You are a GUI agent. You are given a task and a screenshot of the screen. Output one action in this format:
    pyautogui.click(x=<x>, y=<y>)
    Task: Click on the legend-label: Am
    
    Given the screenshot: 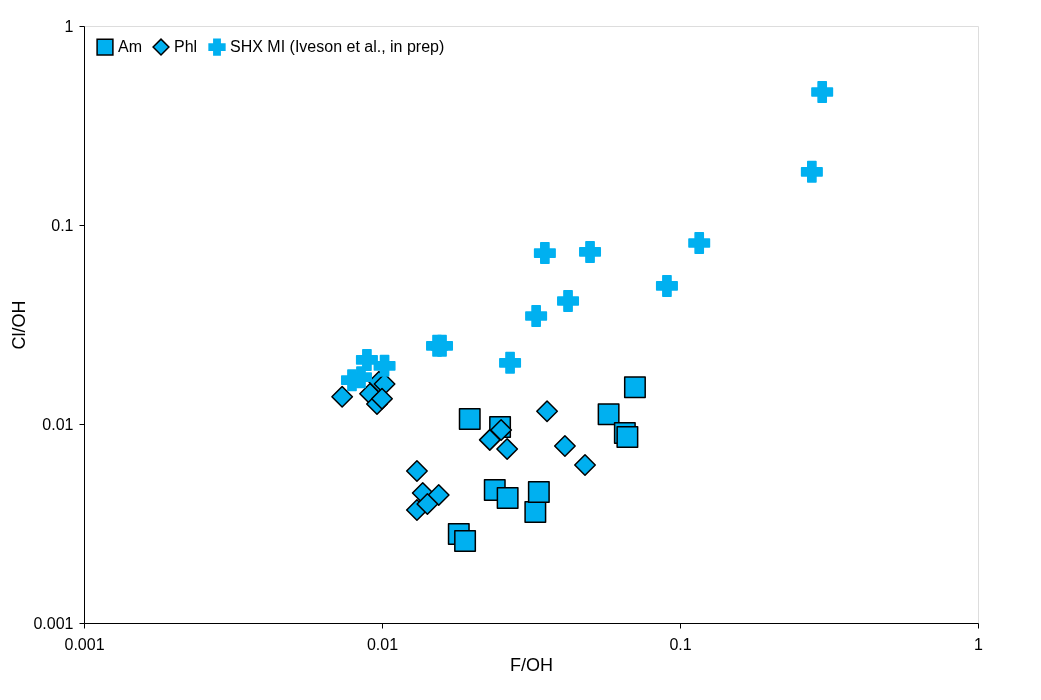 What is the action you would take?
    pyautogui.click(x=130, y=47)
    